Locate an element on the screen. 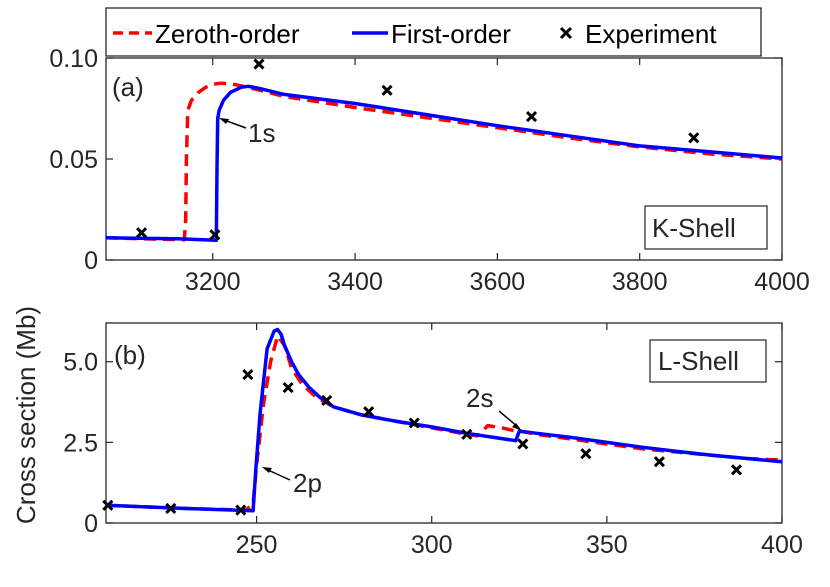  y-tick-label: 5.0 is located at coordinates (80, 363).